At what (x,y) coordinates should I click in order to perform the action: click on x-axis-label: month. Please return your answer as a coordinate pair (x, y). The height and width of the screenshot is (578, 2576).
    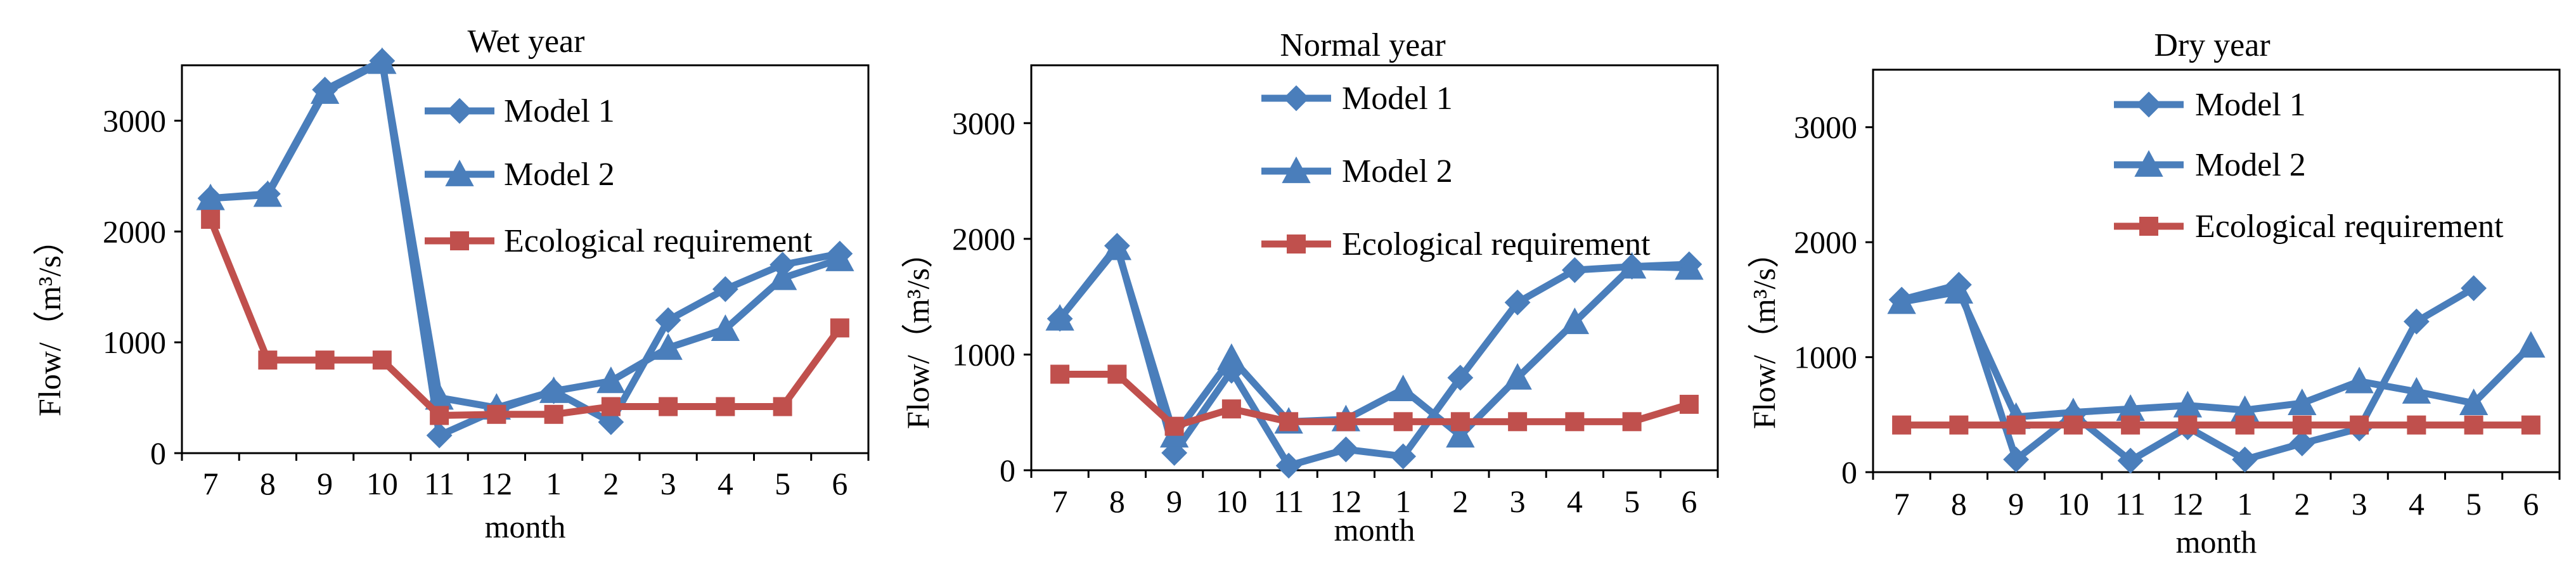
    Looking at the image, I should click on (2216, 542).